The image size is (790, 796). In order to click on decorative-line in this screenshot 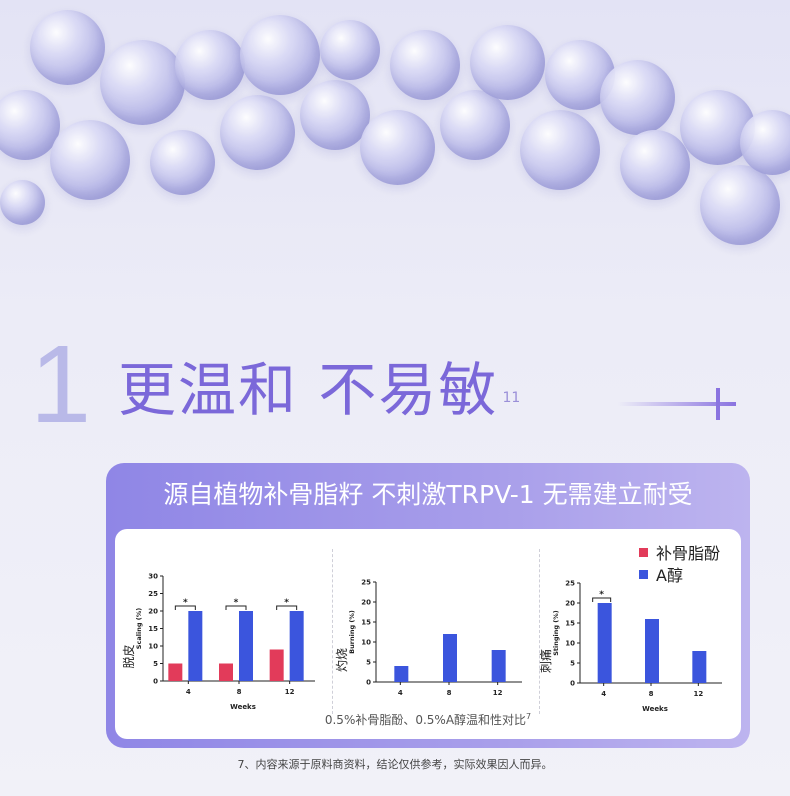, I will do `click(677, 404)`.